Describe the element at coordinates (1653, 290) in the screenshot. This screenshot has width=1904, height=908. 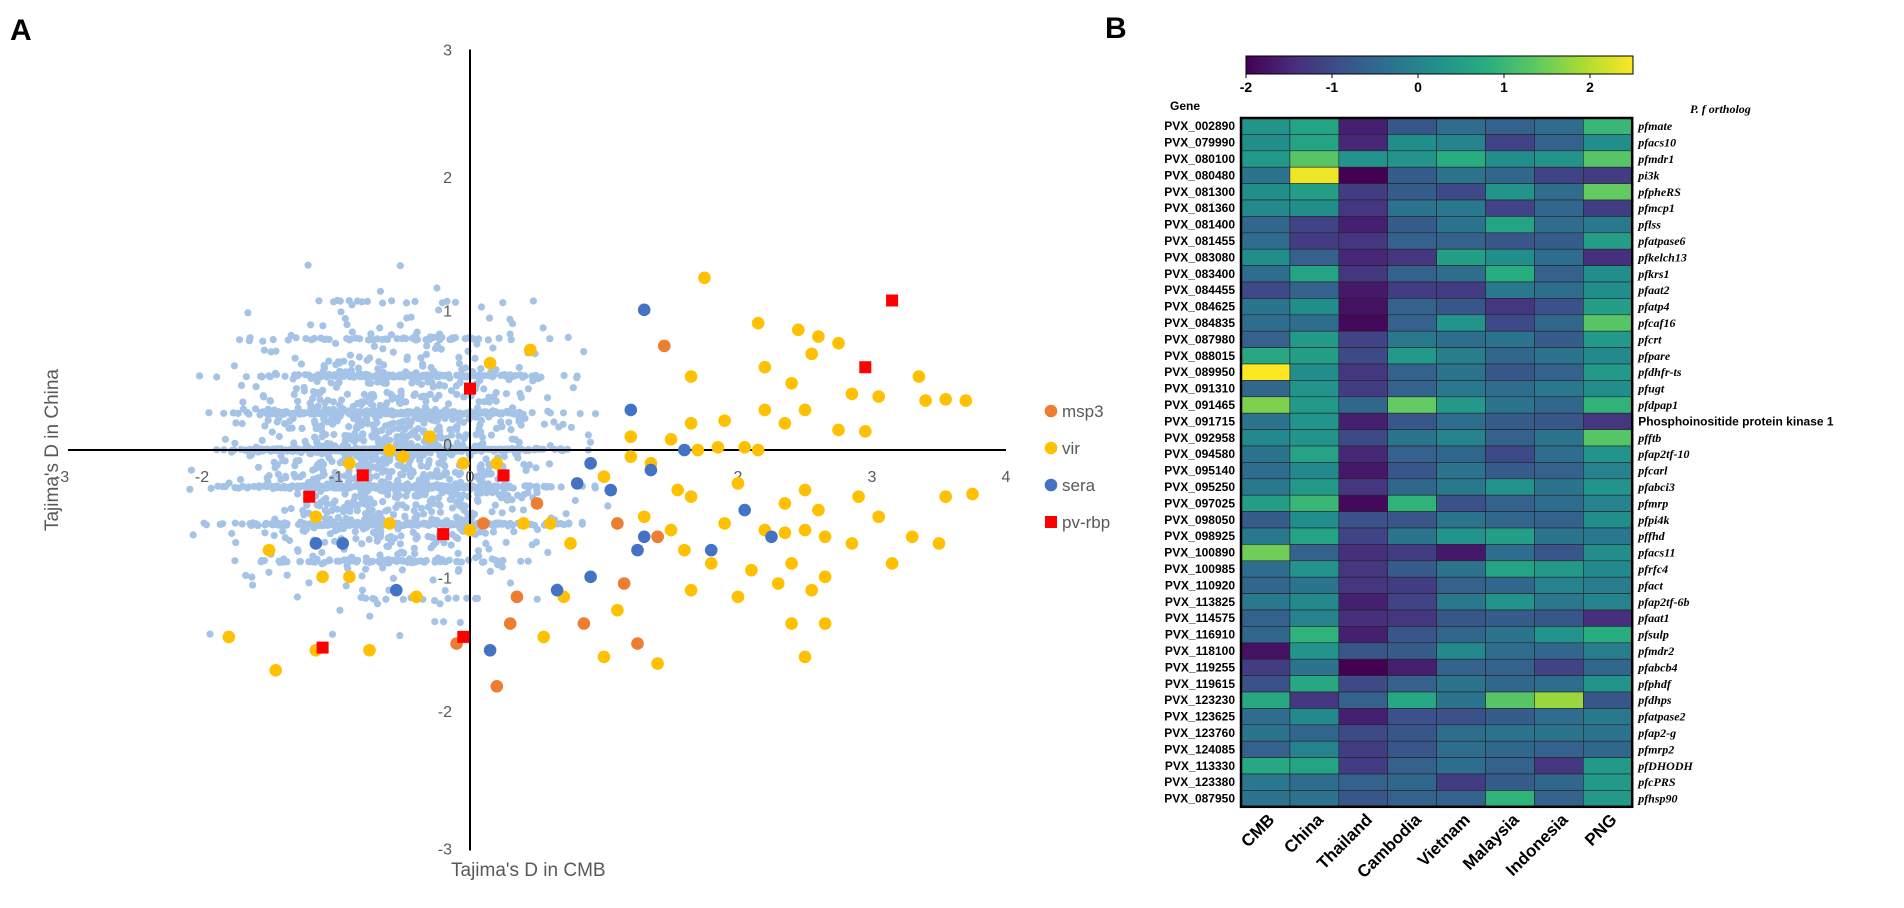
I see `ortholog-label: pfaat2` at that location.